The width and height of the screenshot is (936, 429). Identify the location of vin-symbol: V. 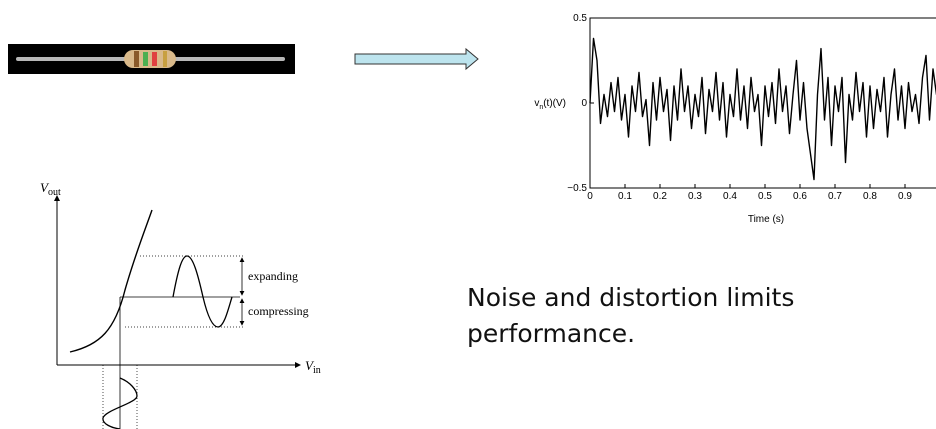
(310, 365).